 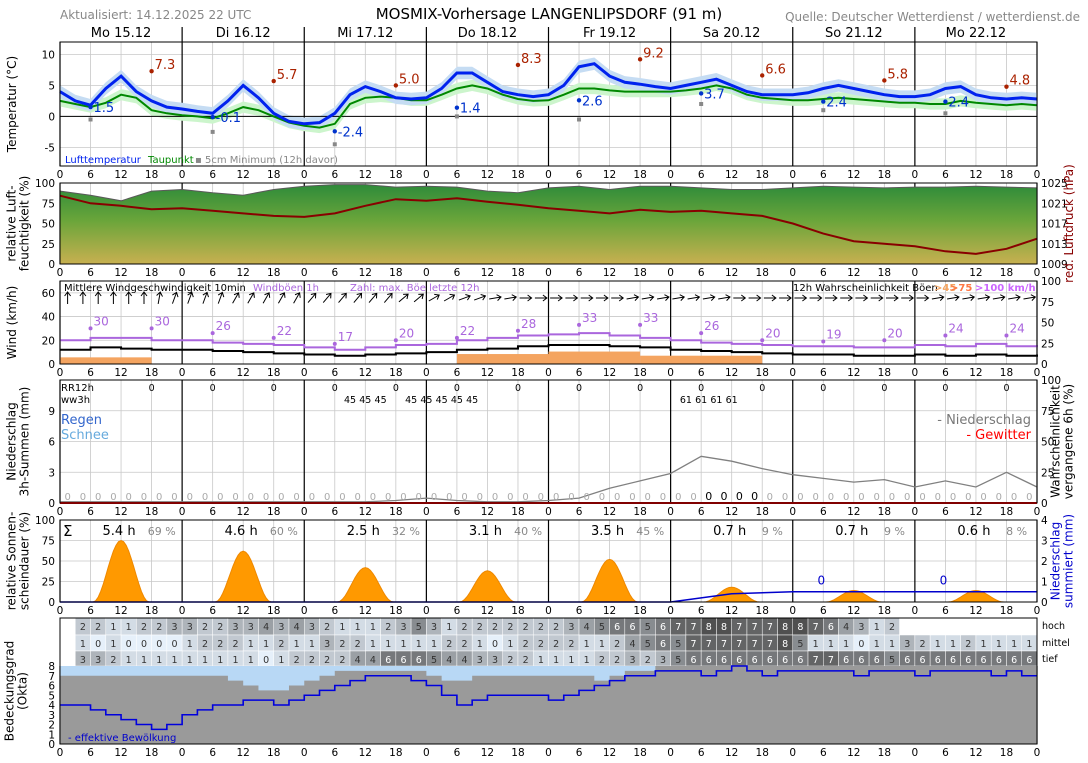 What do you see at coordinates (1044, 562) in the screenshot?
I see `y2-tick-label: 2` at bounding box center [1044, 562].